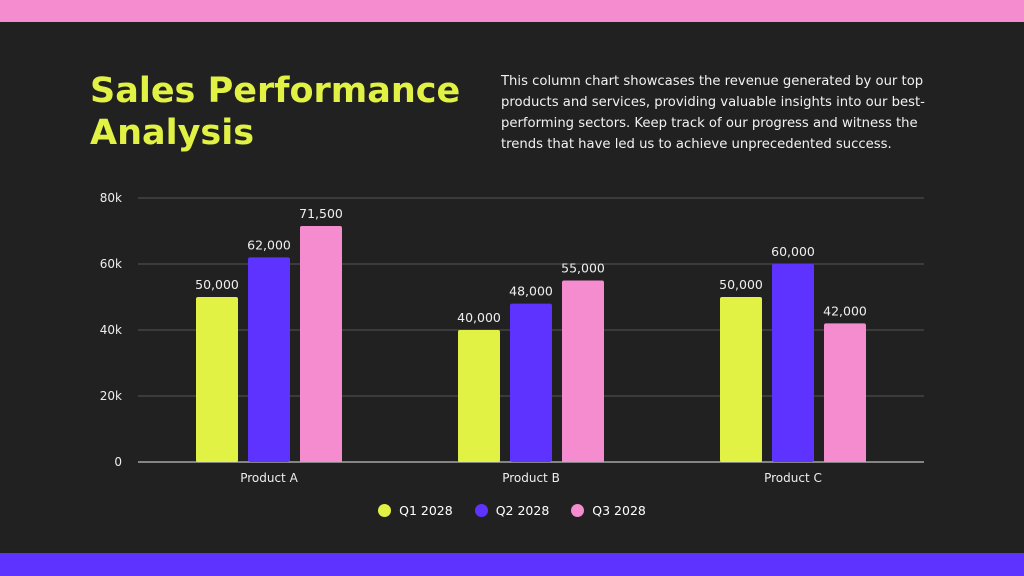  What do you see at coordinates (321, 213) in the screenshot?
I see `data-label: 71,500` at bounding box center [321, 213].